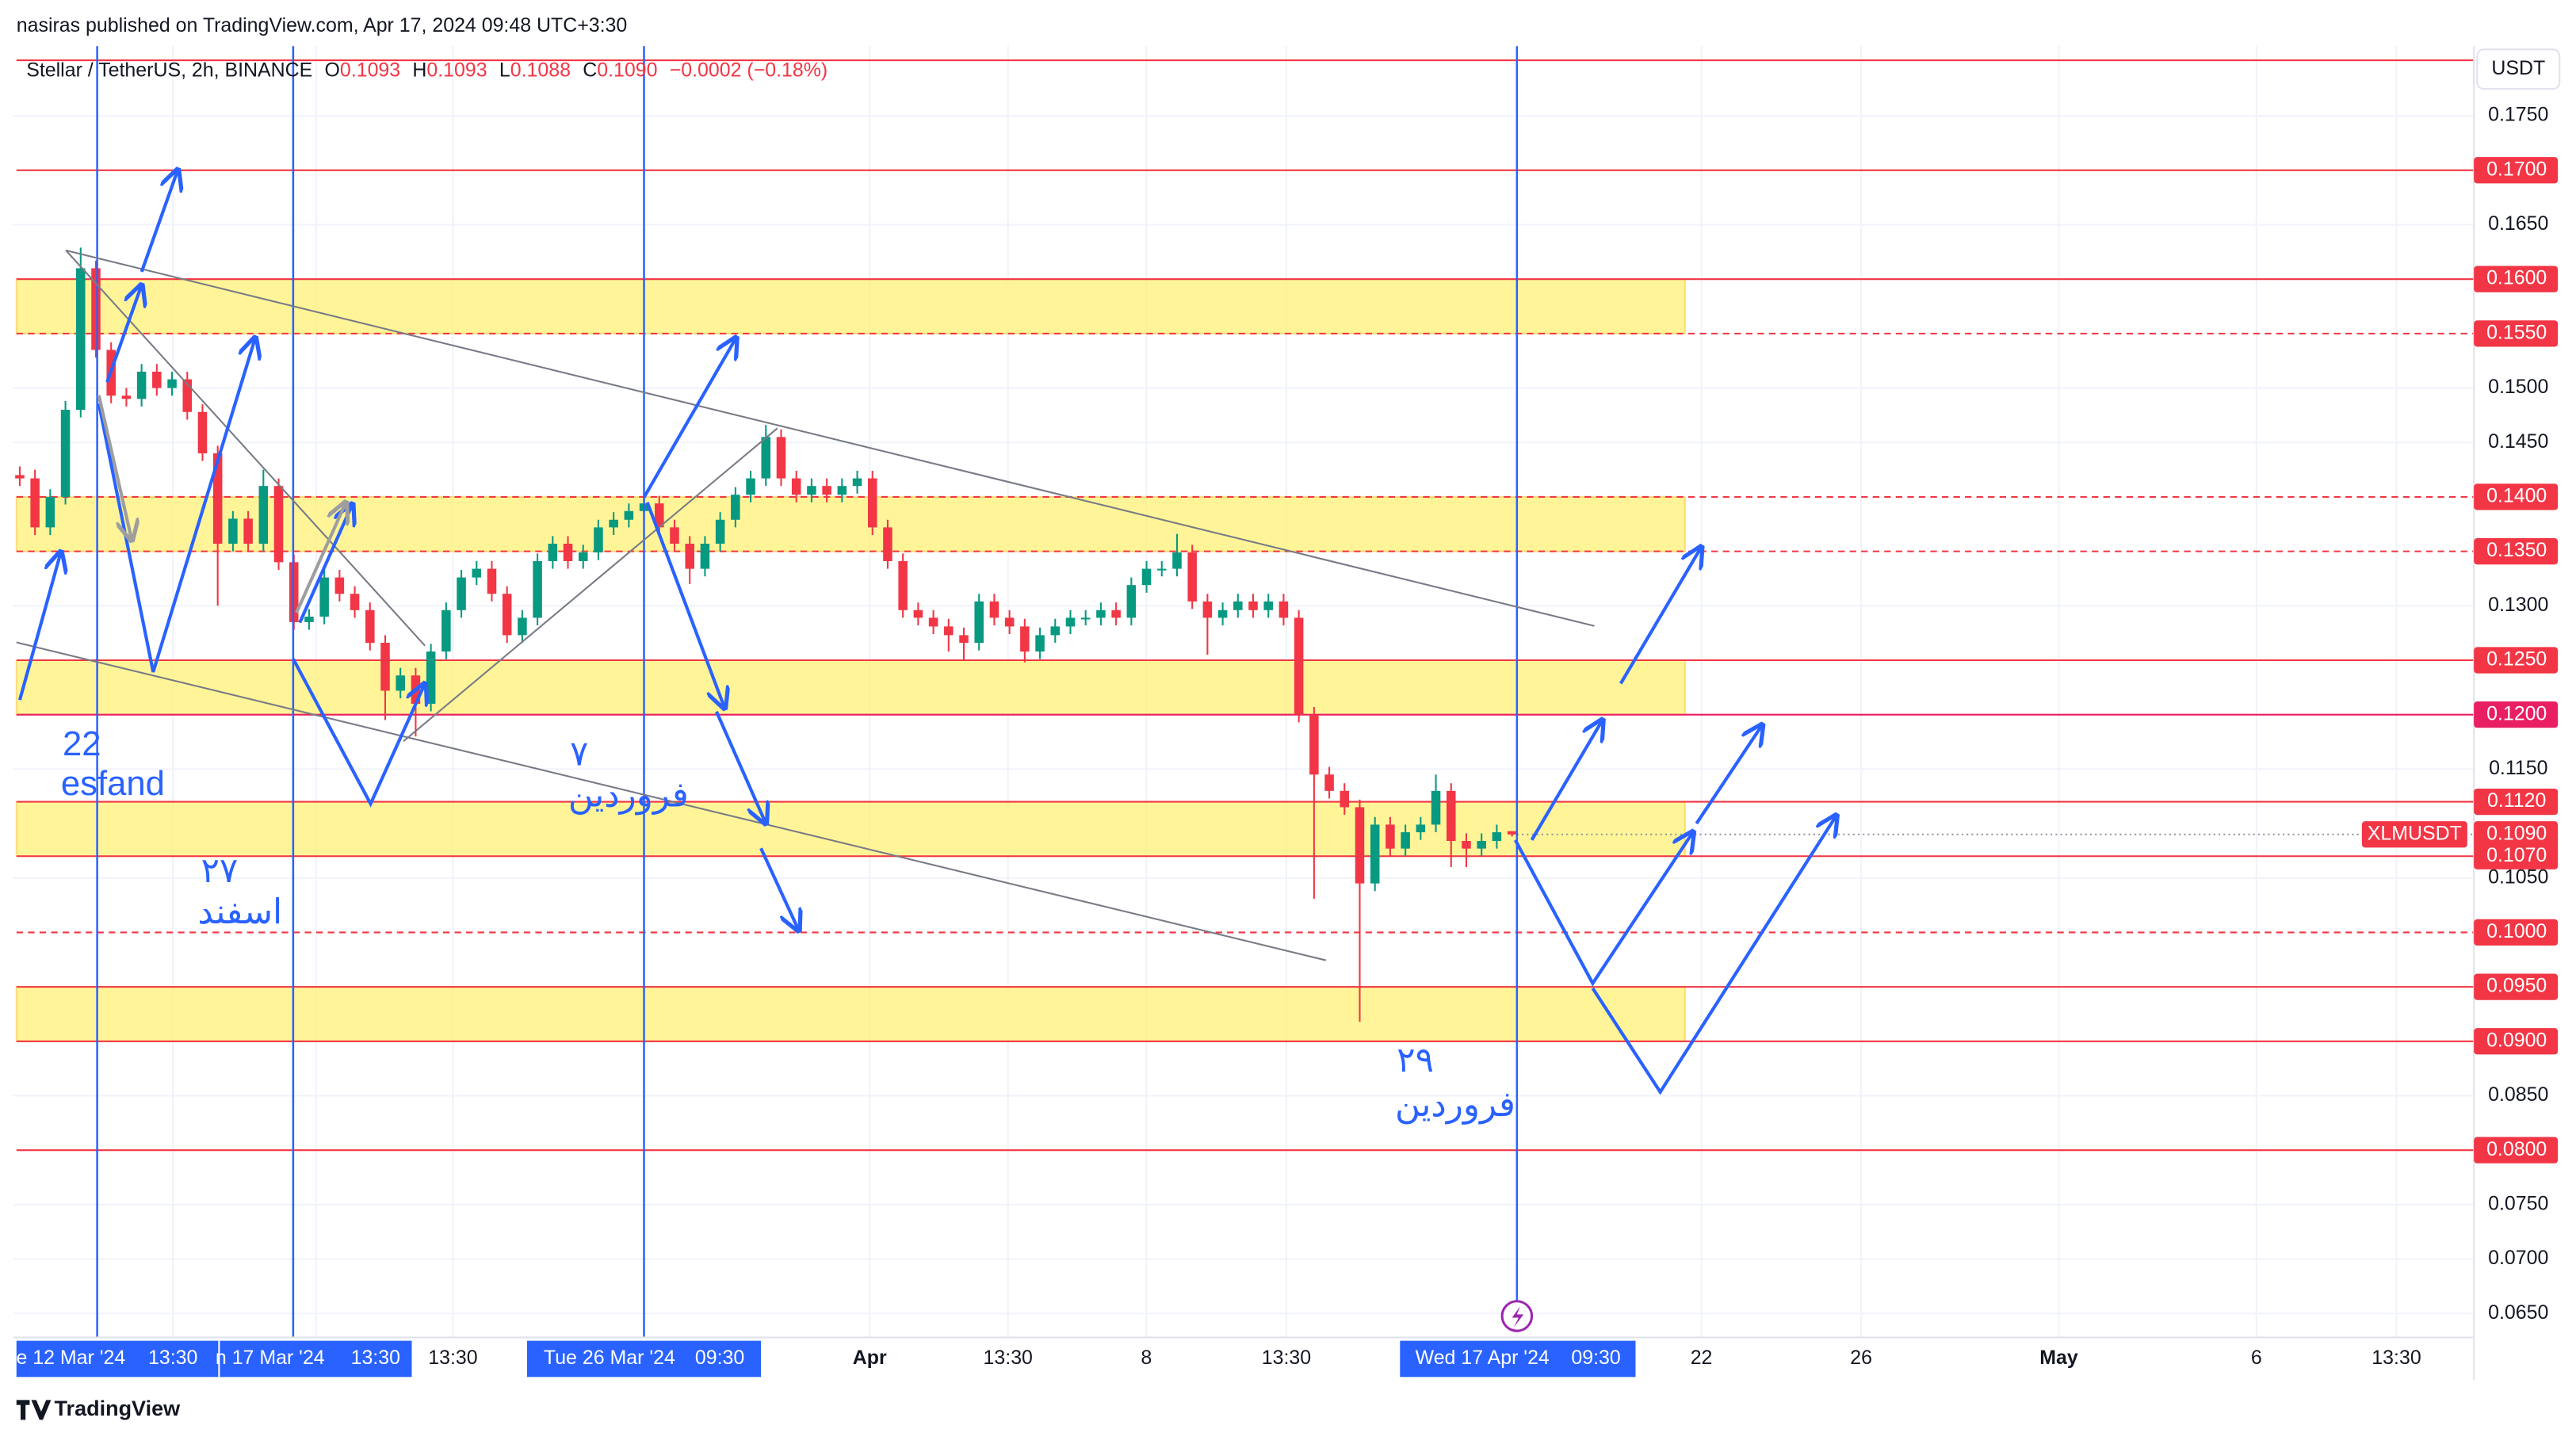 This screenshot has width=2576, height=1433. I want to click on legend-value: 0.1088, so click(540, 70).